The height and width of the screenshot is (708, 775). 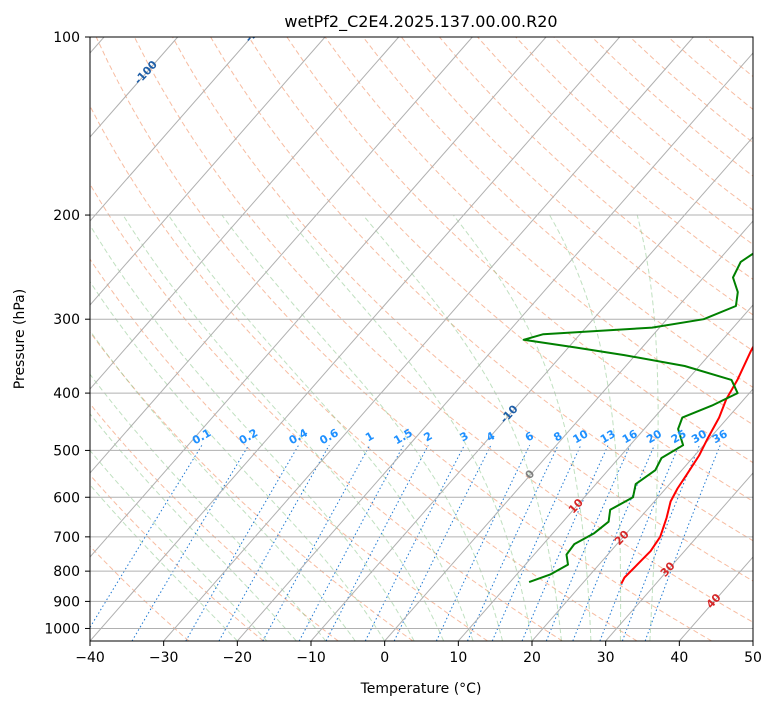 I want to click on x-tick-label: 40, so click(x=679, y=658).